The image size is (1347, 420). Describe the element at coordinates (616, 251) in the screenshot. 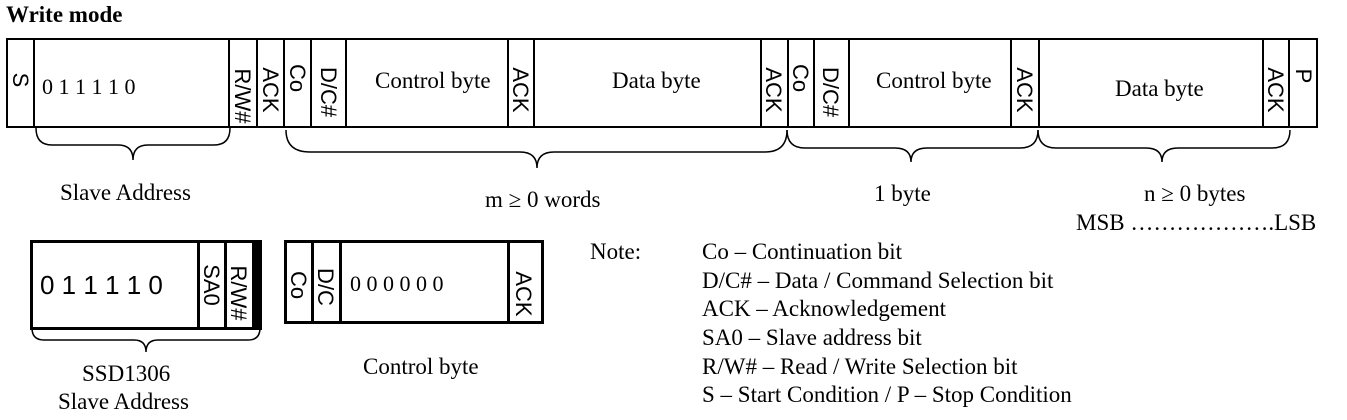

I see `note-heading: Note:` at that location.